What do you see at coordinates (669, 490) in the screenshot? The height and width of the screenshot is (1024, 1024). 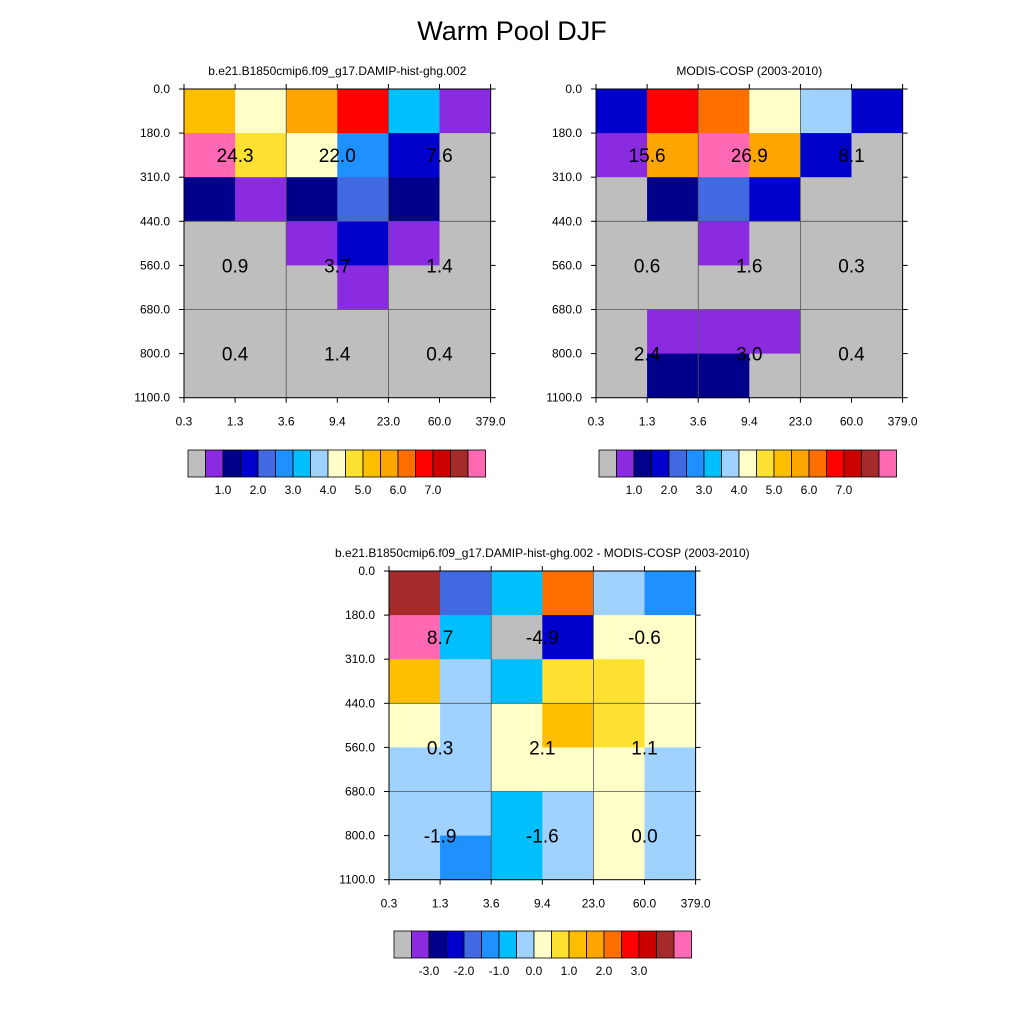 I see `colorbar-label: 2.0` at bounding box center [669, 490].